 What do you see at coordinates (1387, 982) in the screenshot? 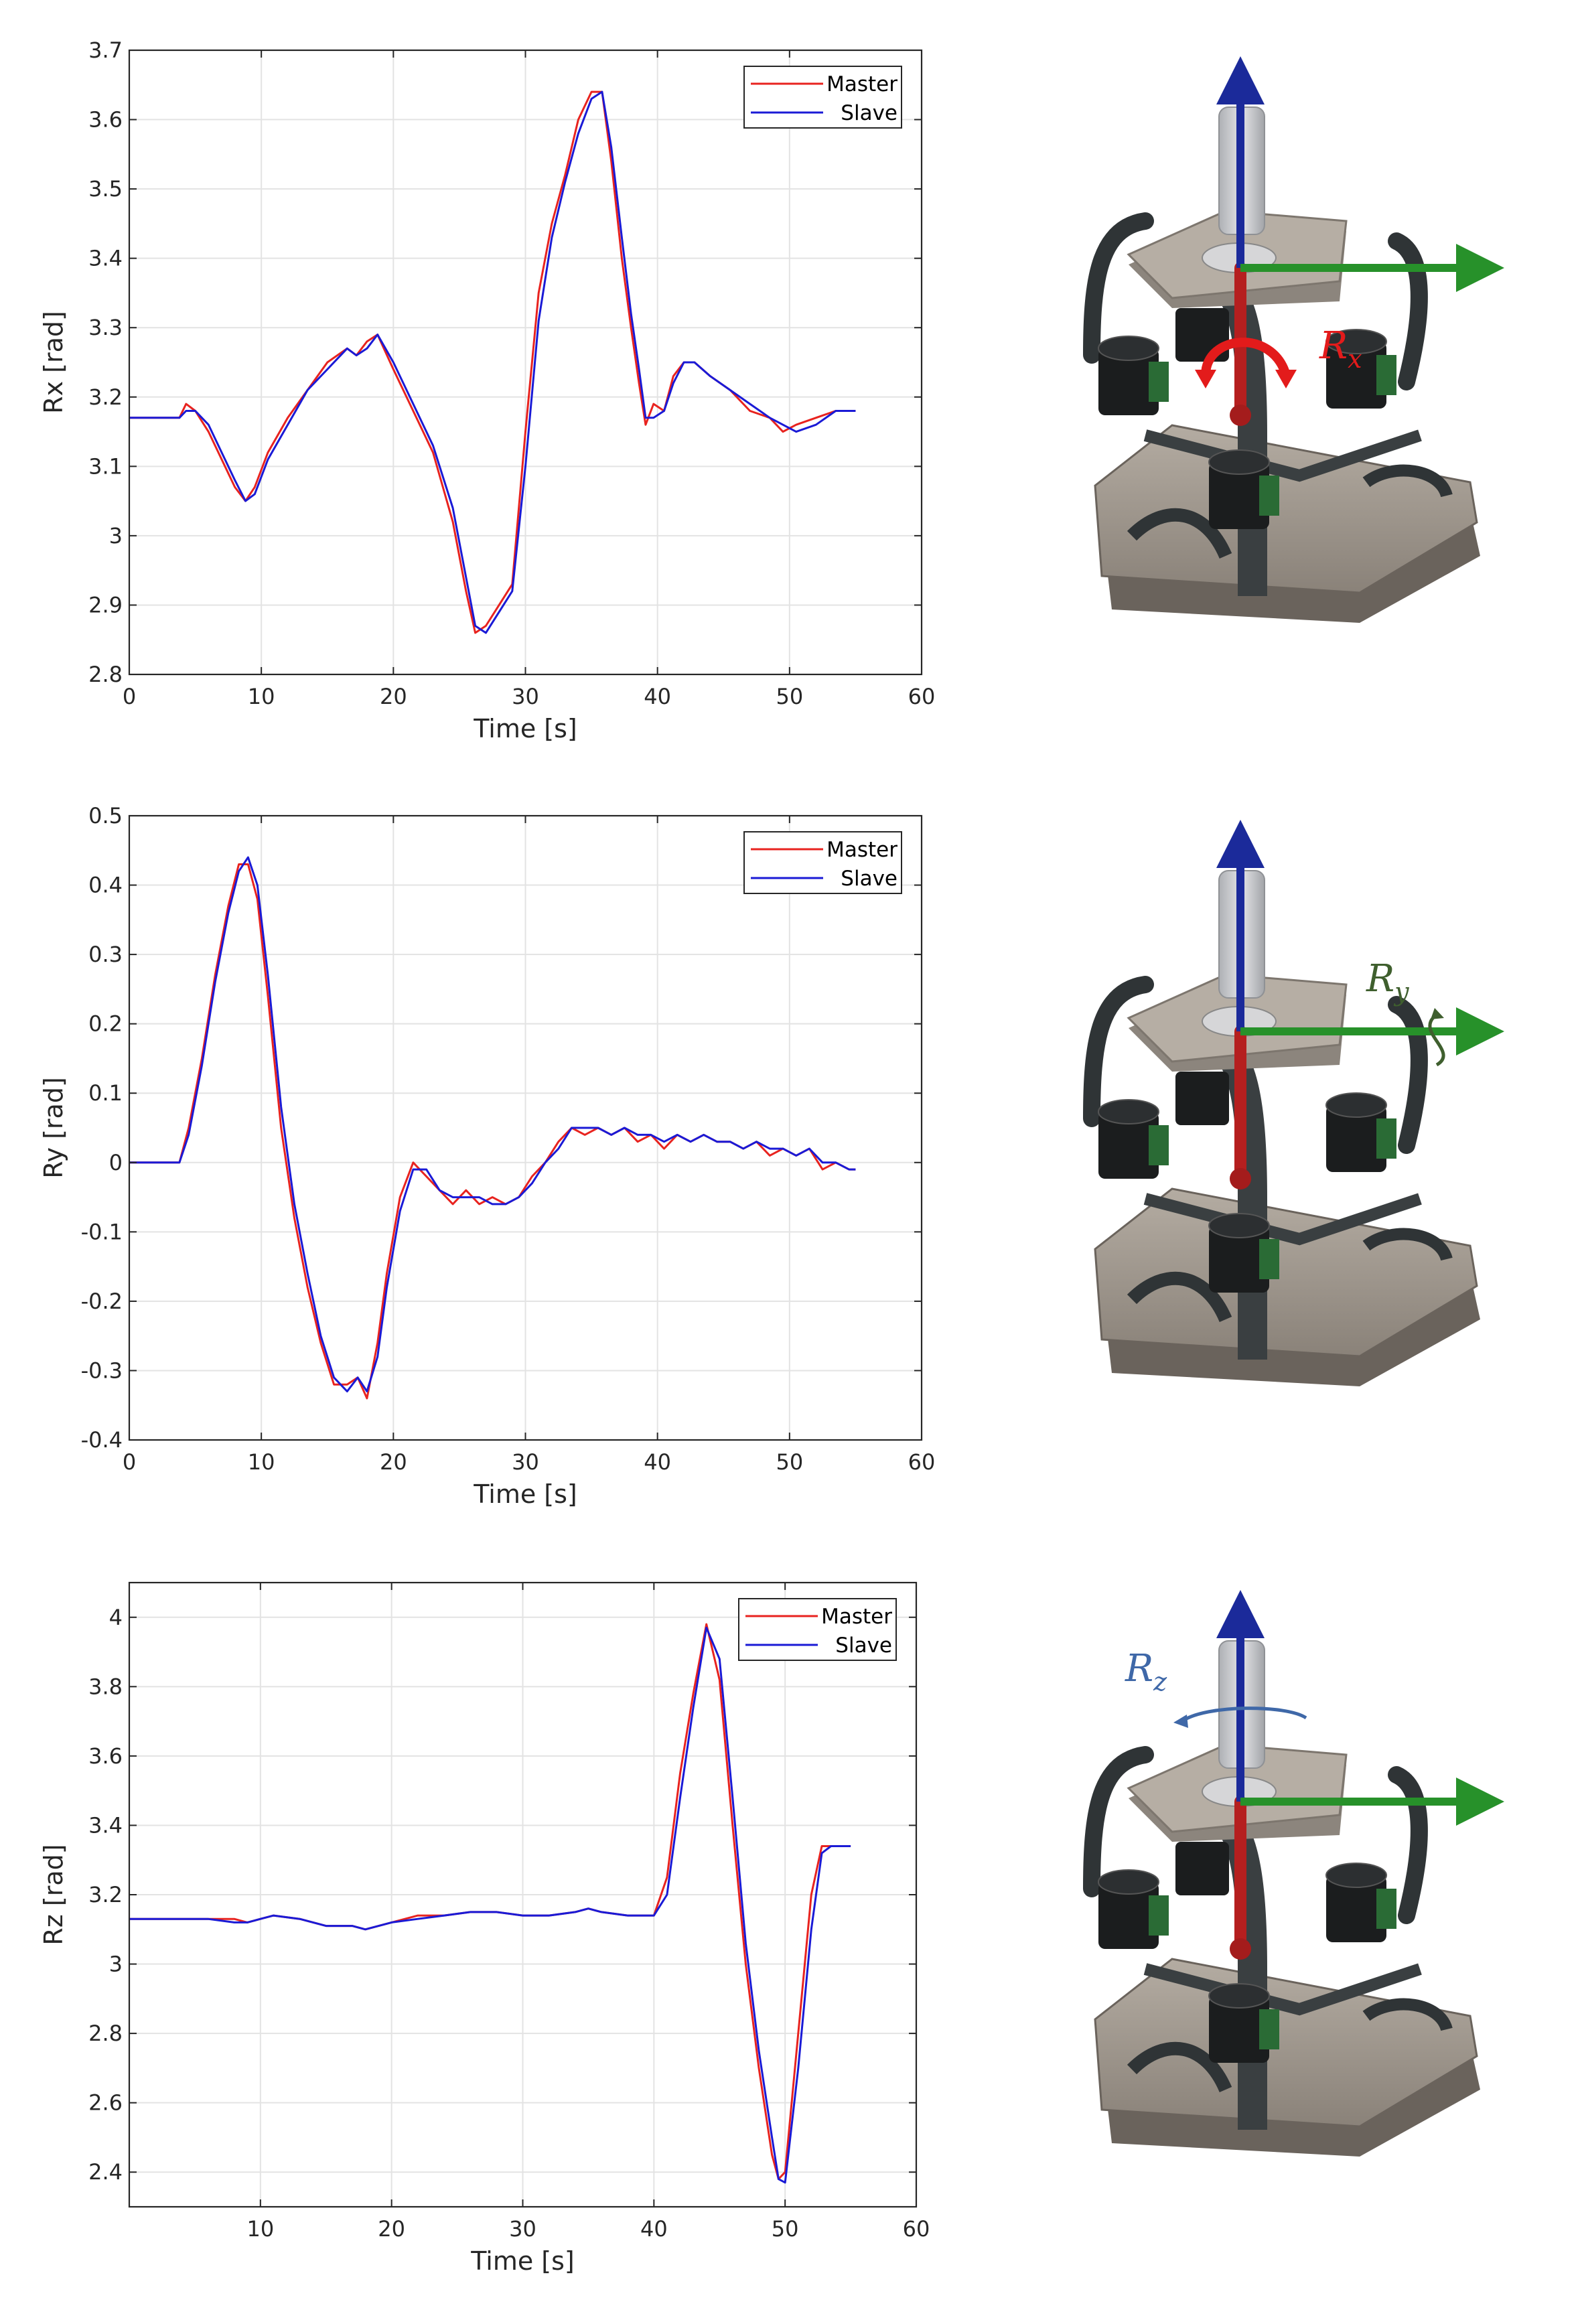
I see `rotation-label: Ry` at bounding box center [1387, 982].